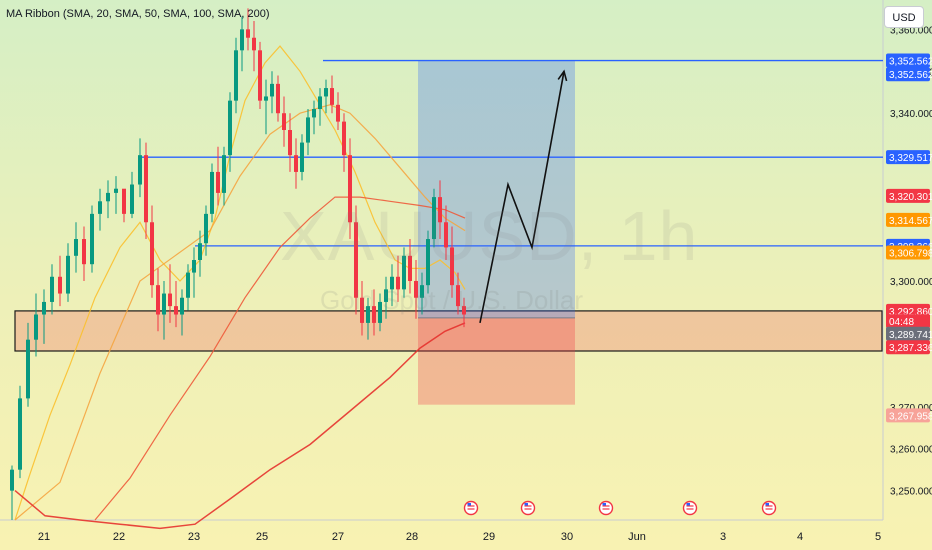  I want to click on price-tag-3: 3,320.301, so click(909, 195).